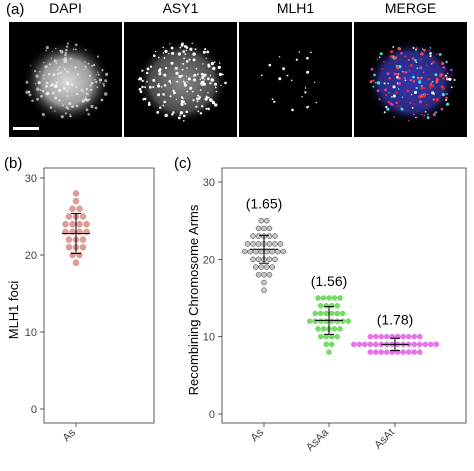 This screenshot has width=474, height=471. What do you see at coordinates (99, 295) in the screenshot?
I see `chart-b-frame` at bounding box center [99, 295].